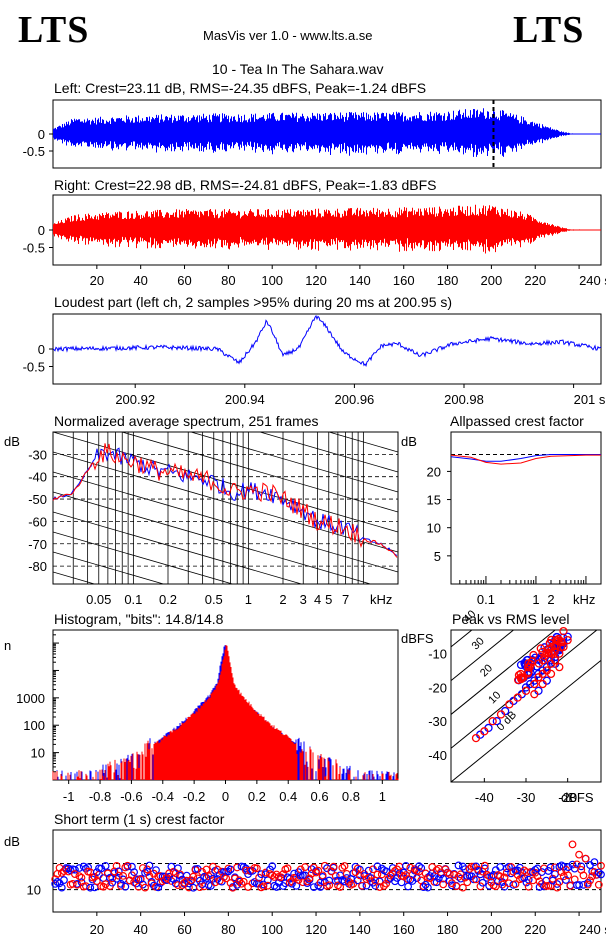  Describe the element at coordinates (30, 698) in the screenshot. I see `histogram-y-tick-label: 1000` at that location.